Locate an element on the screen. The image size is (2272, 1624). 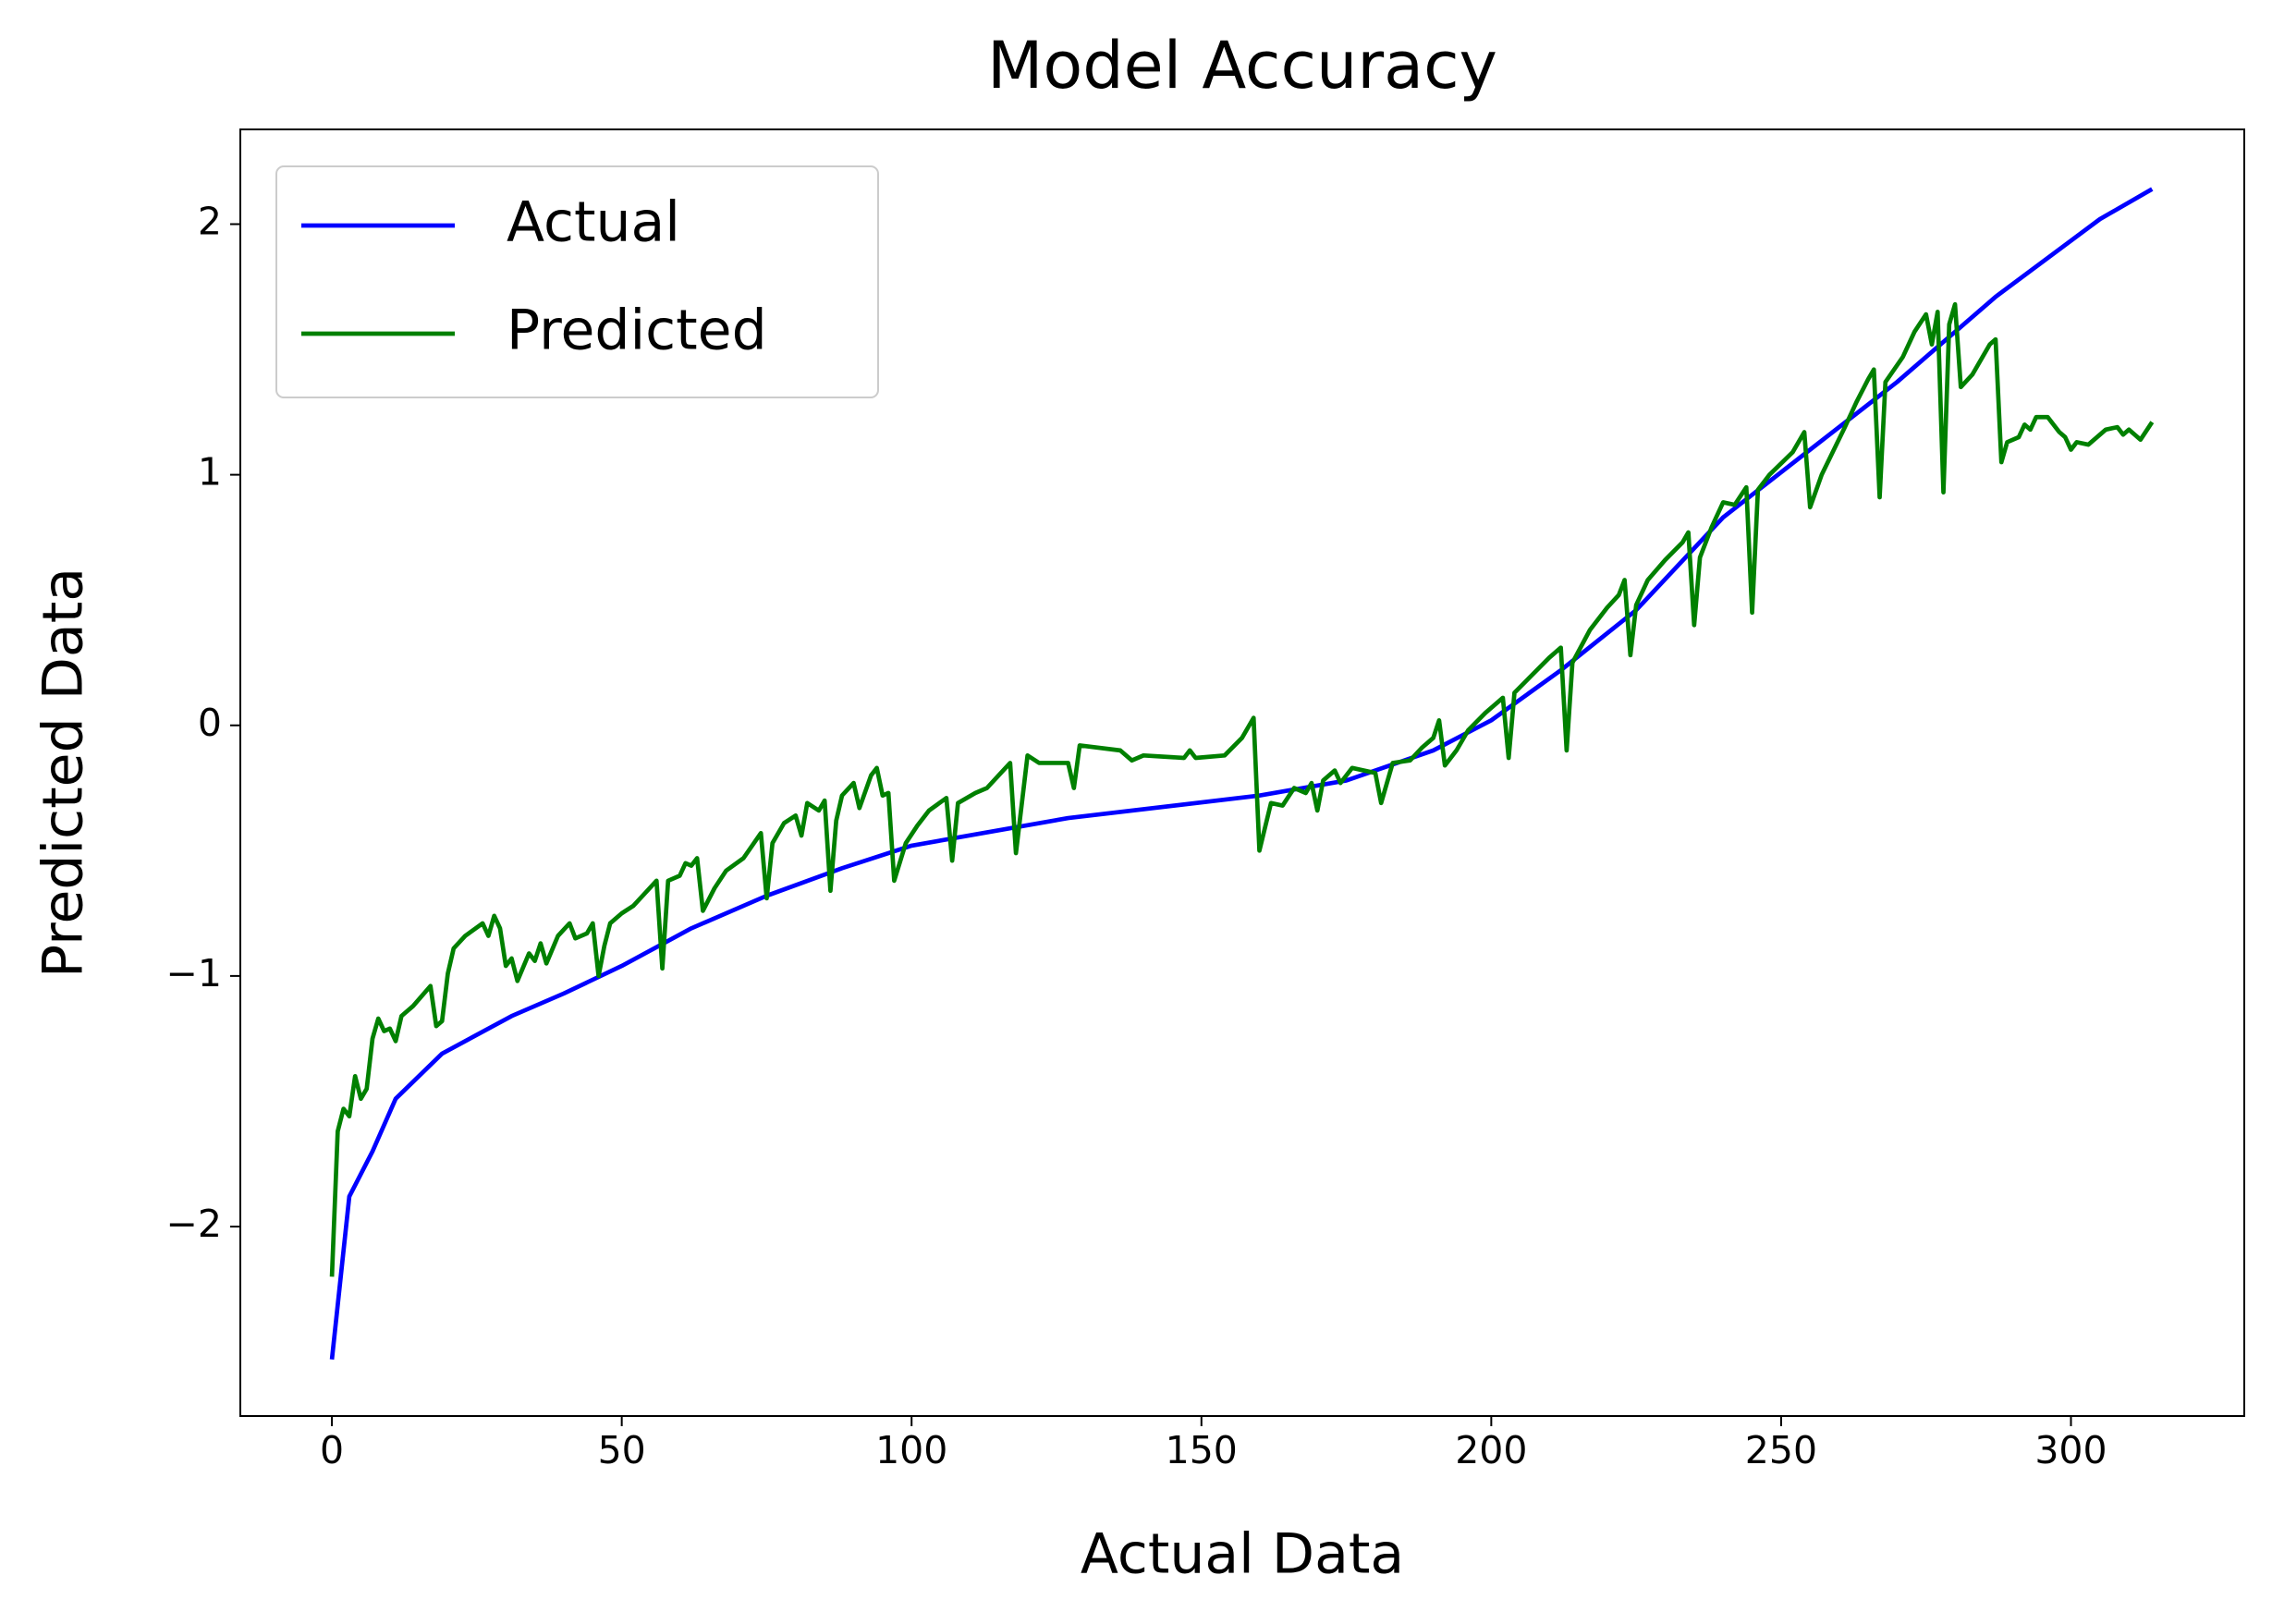
x-axis-label: Actual Data is located at coordinates (1242, 1554).